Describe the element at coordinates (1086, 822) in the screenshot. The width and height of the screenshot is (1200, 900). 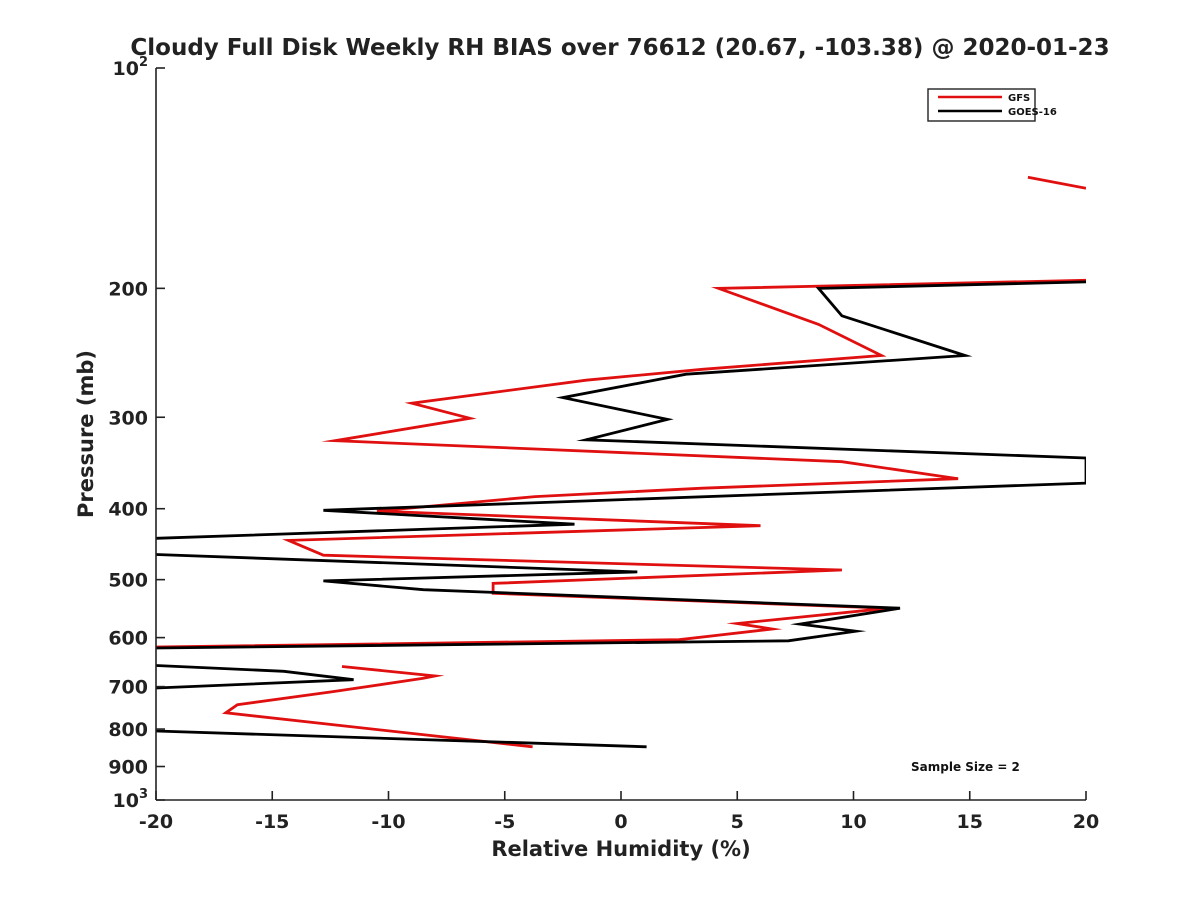
I see `x-tick-label: 20` at that location.